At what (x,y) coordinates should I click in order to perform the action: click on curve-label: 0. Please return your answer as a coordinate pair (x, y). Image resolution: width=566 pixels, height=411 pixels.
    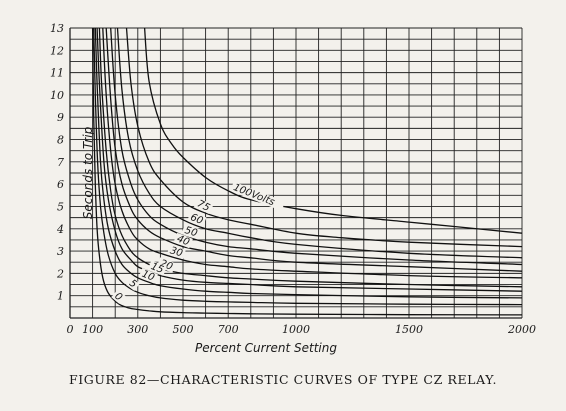
    Looking at the image, I should click on (118, 297).